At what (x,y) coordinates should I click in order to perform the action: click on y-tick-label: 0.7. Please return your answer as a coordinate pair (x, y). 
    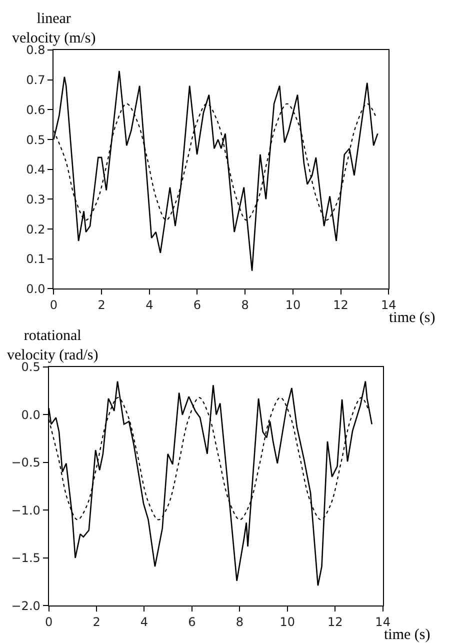
    Looking at the image, I should click on (36, 80).